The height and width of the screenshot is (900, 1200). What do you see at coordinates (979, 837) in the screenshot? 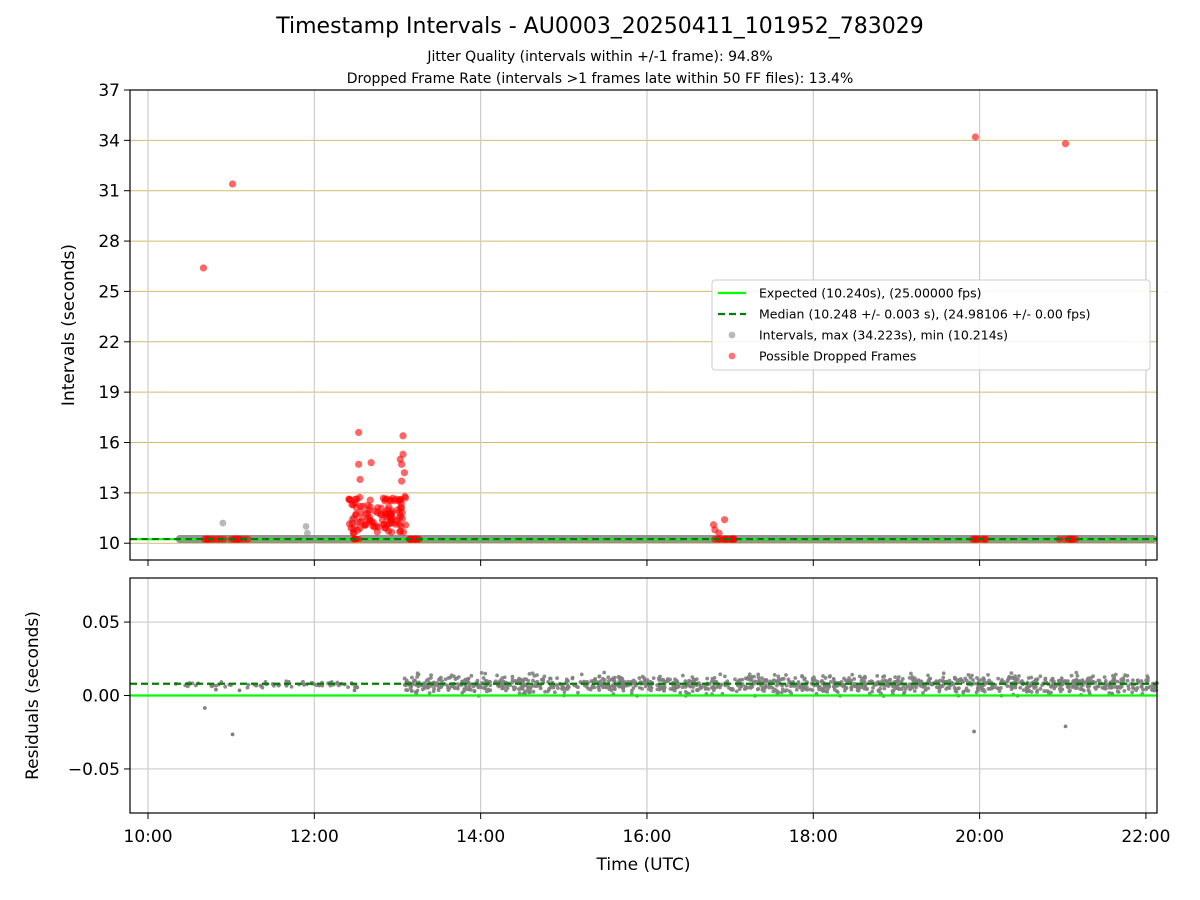
I see `x-tick-label: 20:00` at bounding box center [979, 837].